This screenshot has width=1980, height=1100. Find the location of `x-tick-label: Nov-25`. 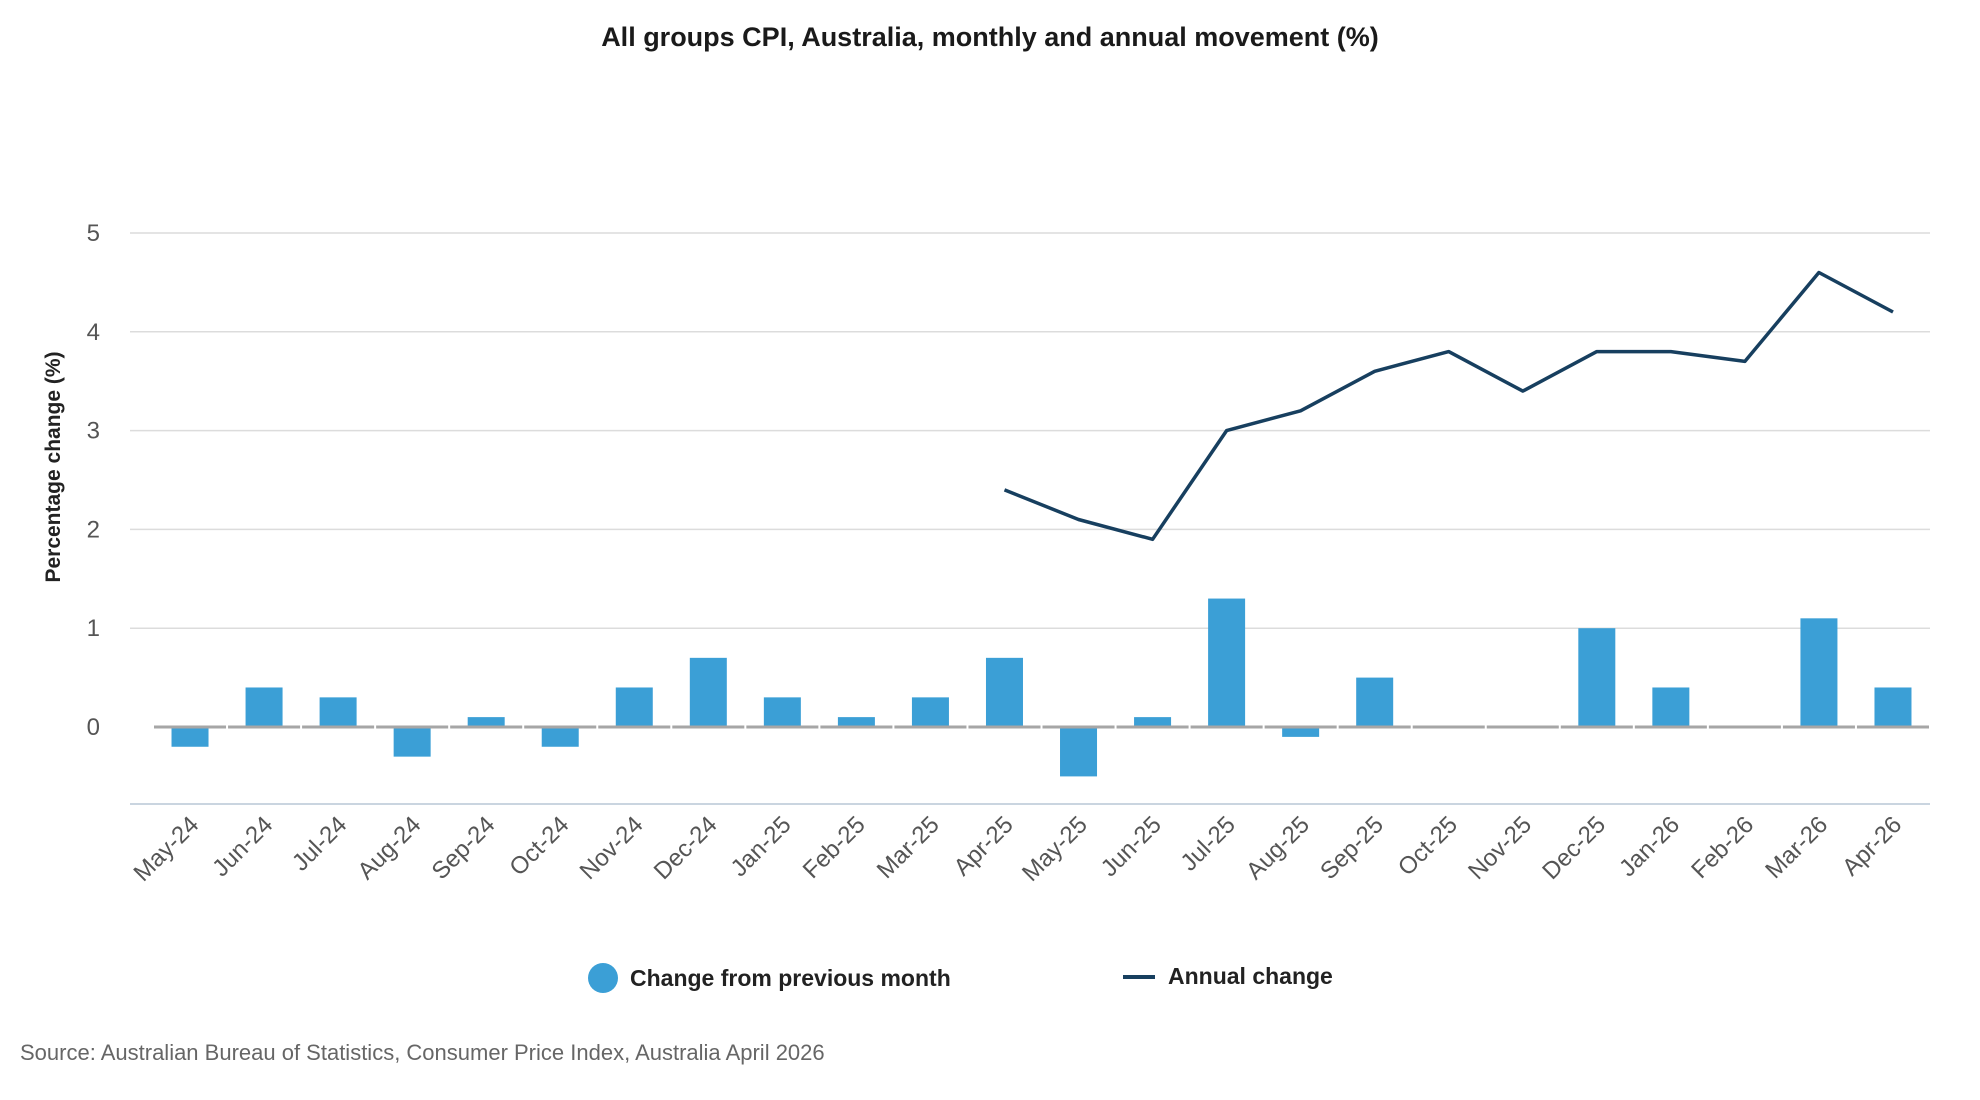

x-tick-label: Nov-25 is located at coordinates (1500, 848).